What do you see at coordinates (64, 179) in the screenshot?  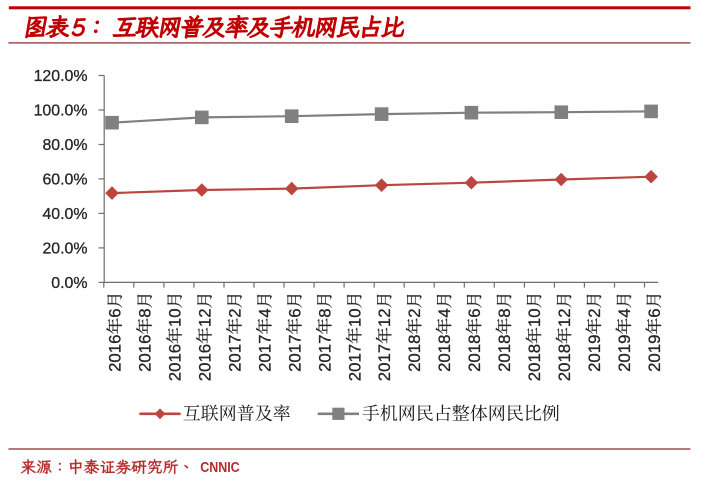 I see `svg-text: 60.0%` at bounding box center [64, 179].